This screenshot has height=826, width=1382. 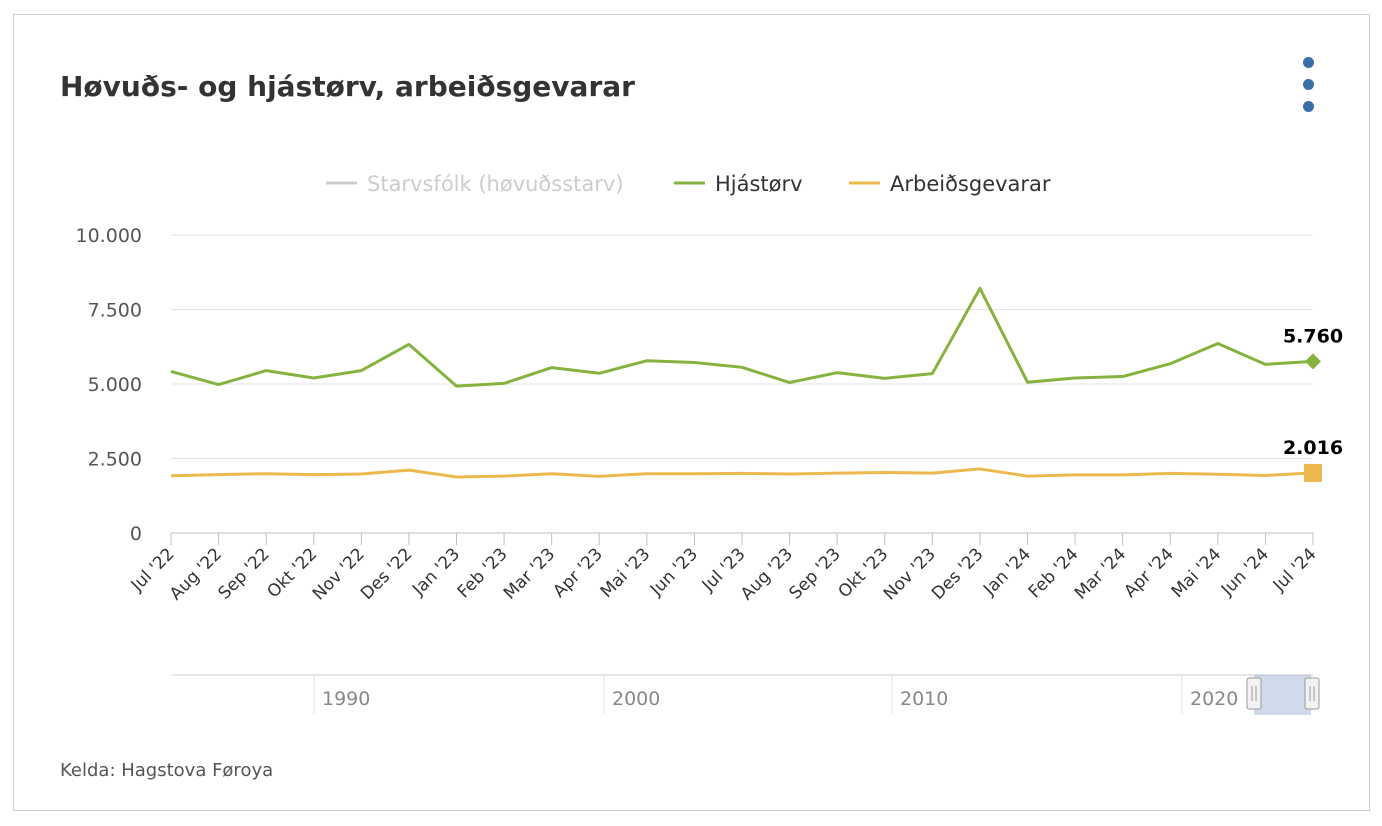 What do you see at coordinates (636, 699) in the screenshot?
I see `navigator-label: 2000` at bounding box center [636, 699].